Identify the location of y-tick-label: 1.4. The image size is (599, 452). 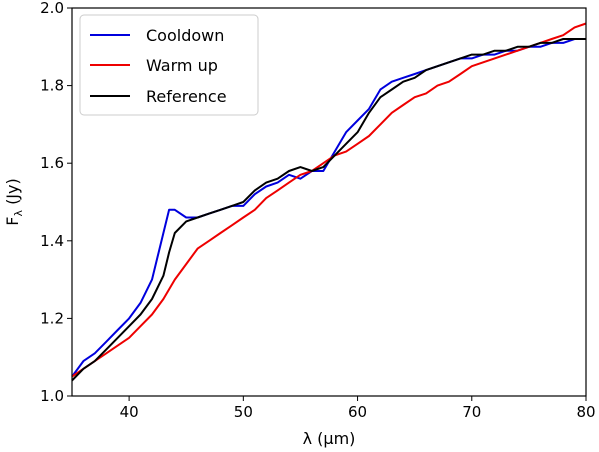
(52, 241).